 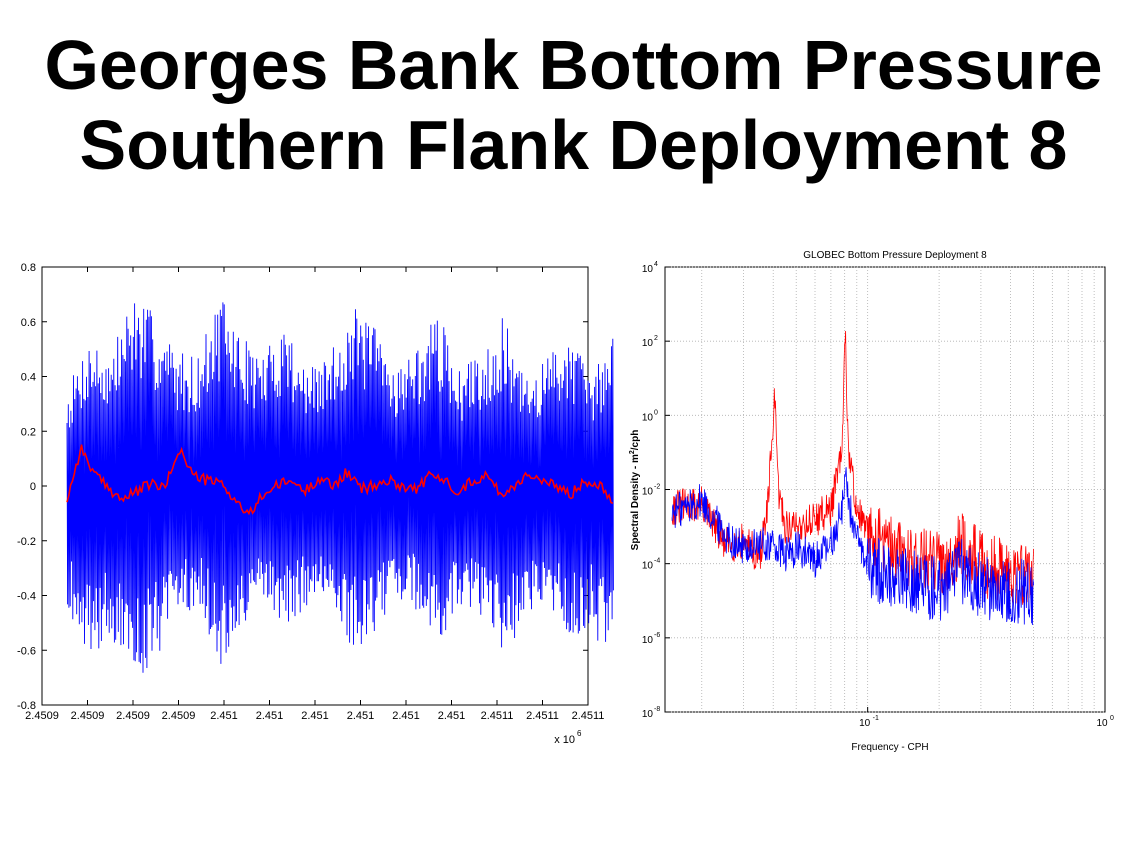 What do you see at coordinates (635, 440) in the screenshot?
I see `y-axis-label-unit: /cph` at bounding box center [635, 440].